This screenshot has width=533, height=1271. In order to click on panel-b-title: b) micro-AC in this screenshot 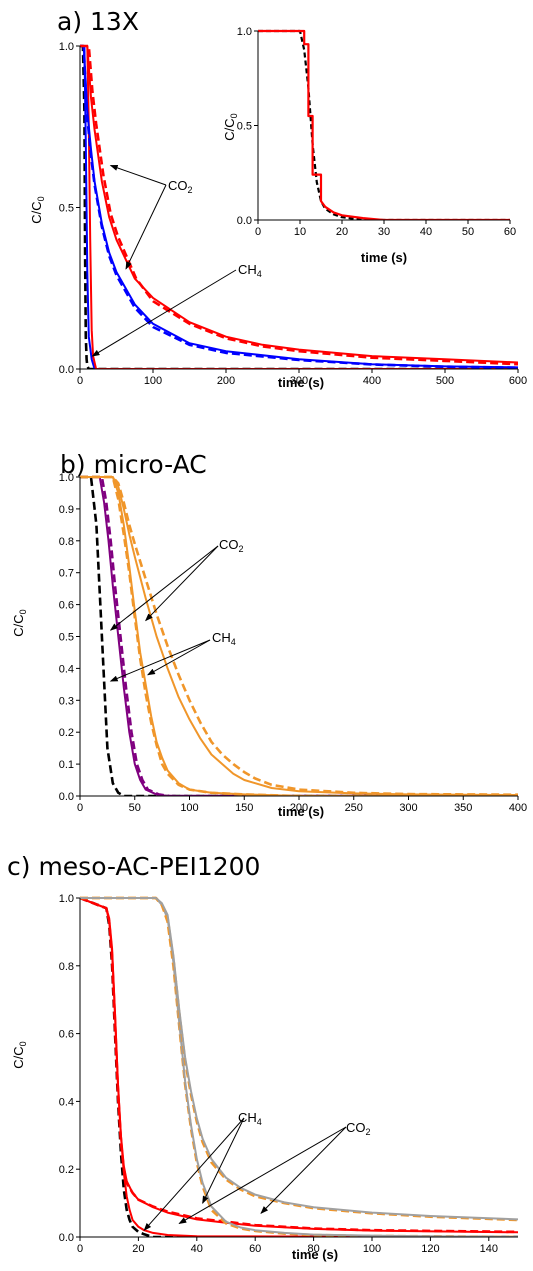, I will do `click(133, 464)`.